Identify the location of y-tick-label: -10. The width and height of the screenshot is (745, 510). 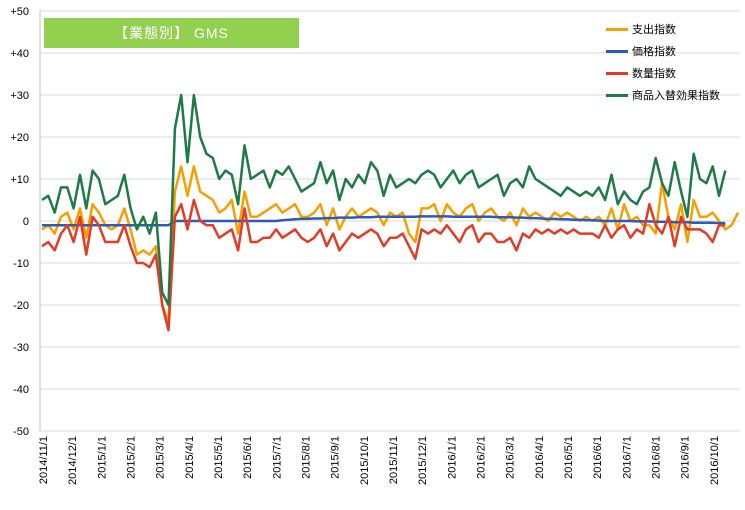
(21, 264).